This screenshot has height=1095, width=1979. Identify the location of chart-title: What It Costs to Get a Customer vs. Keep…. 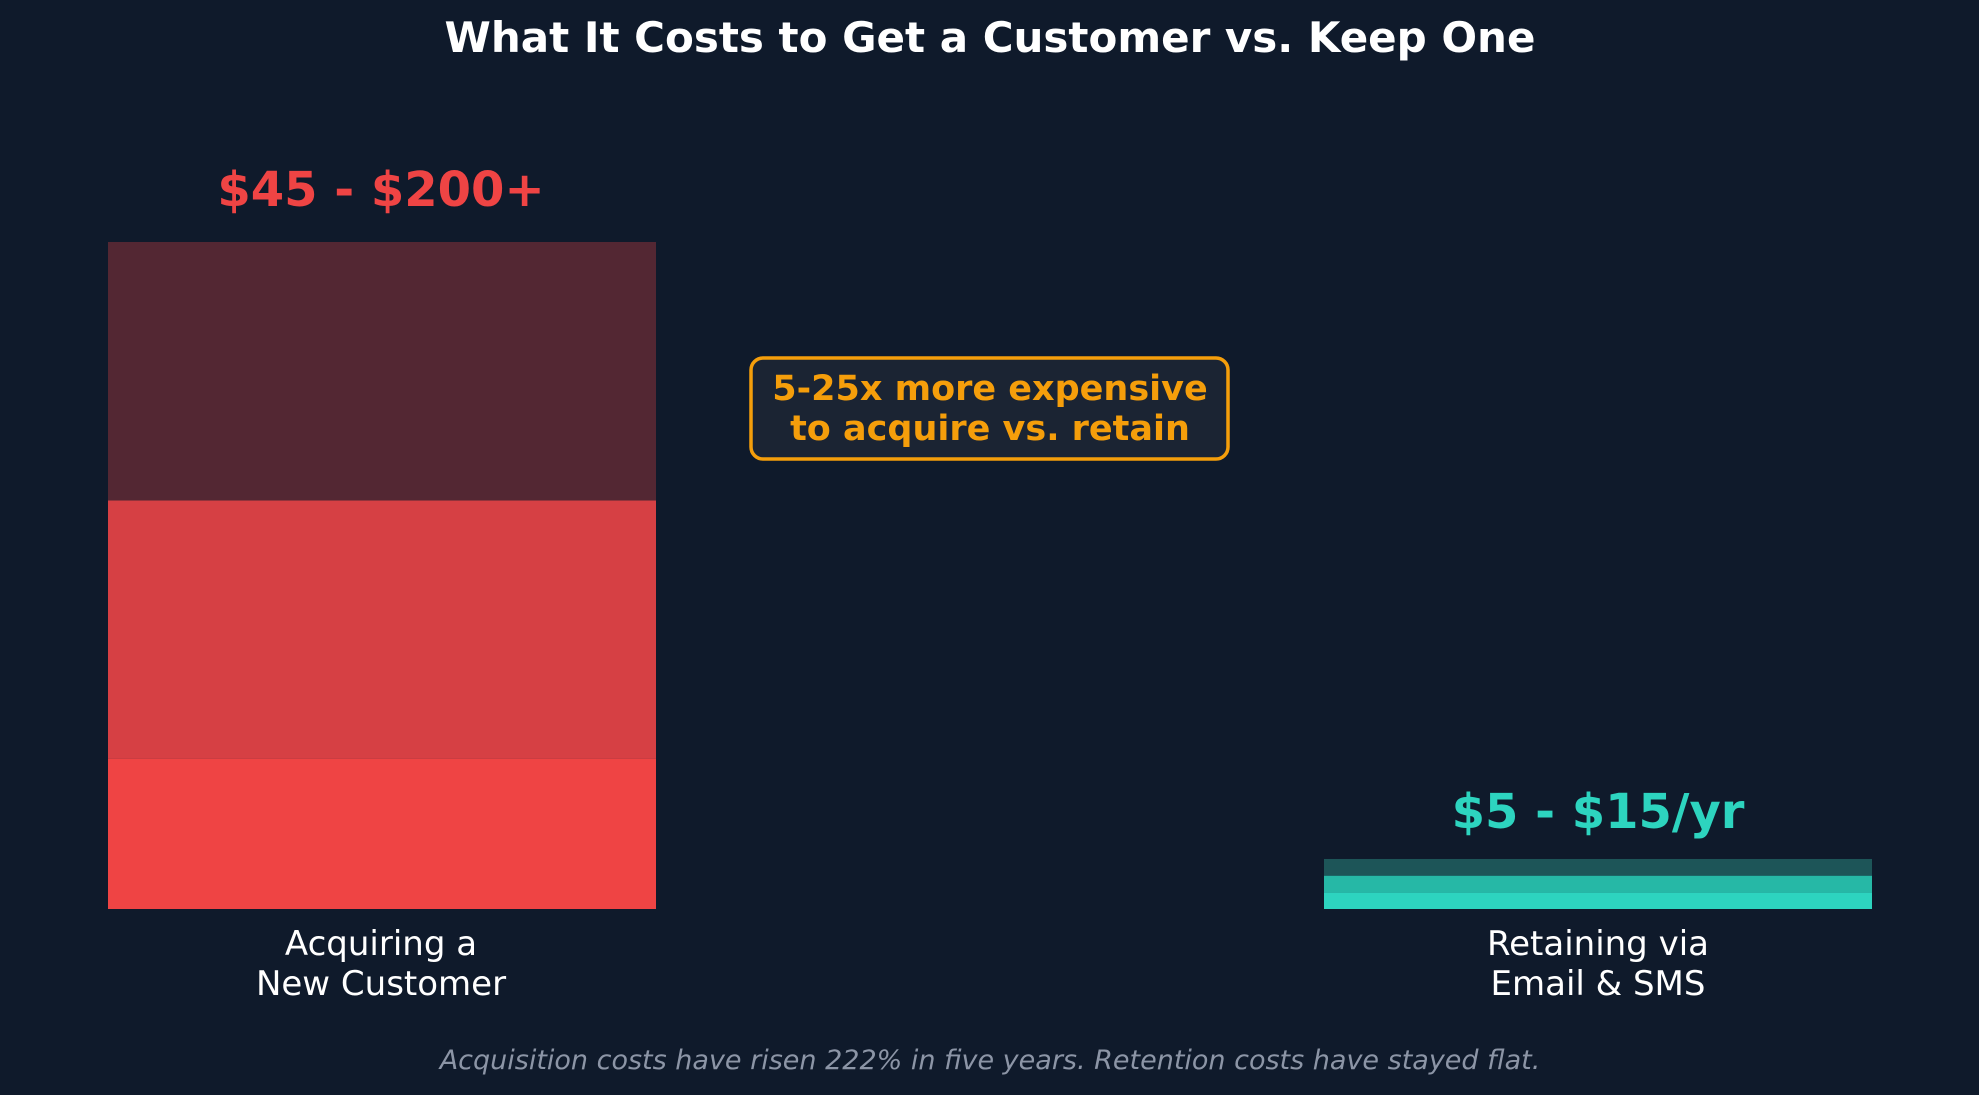
(990, 37).